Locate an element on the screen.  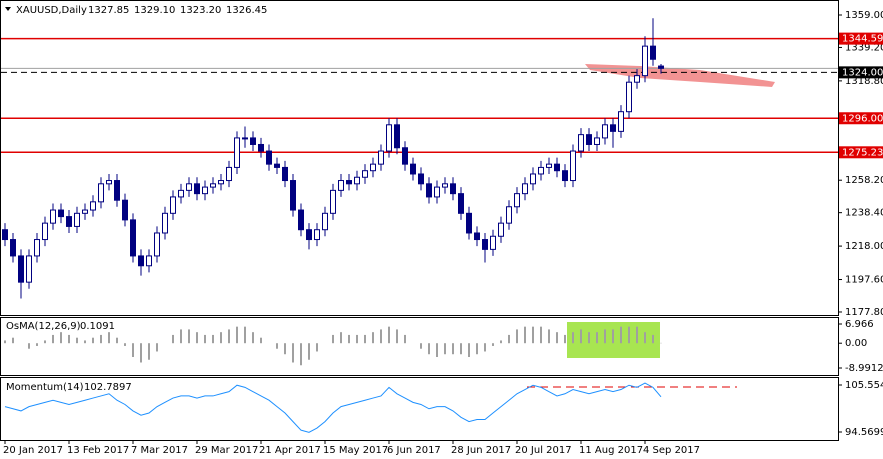
x-tick-label: 20 Jul 2017 is located at coordinates (543, 450).